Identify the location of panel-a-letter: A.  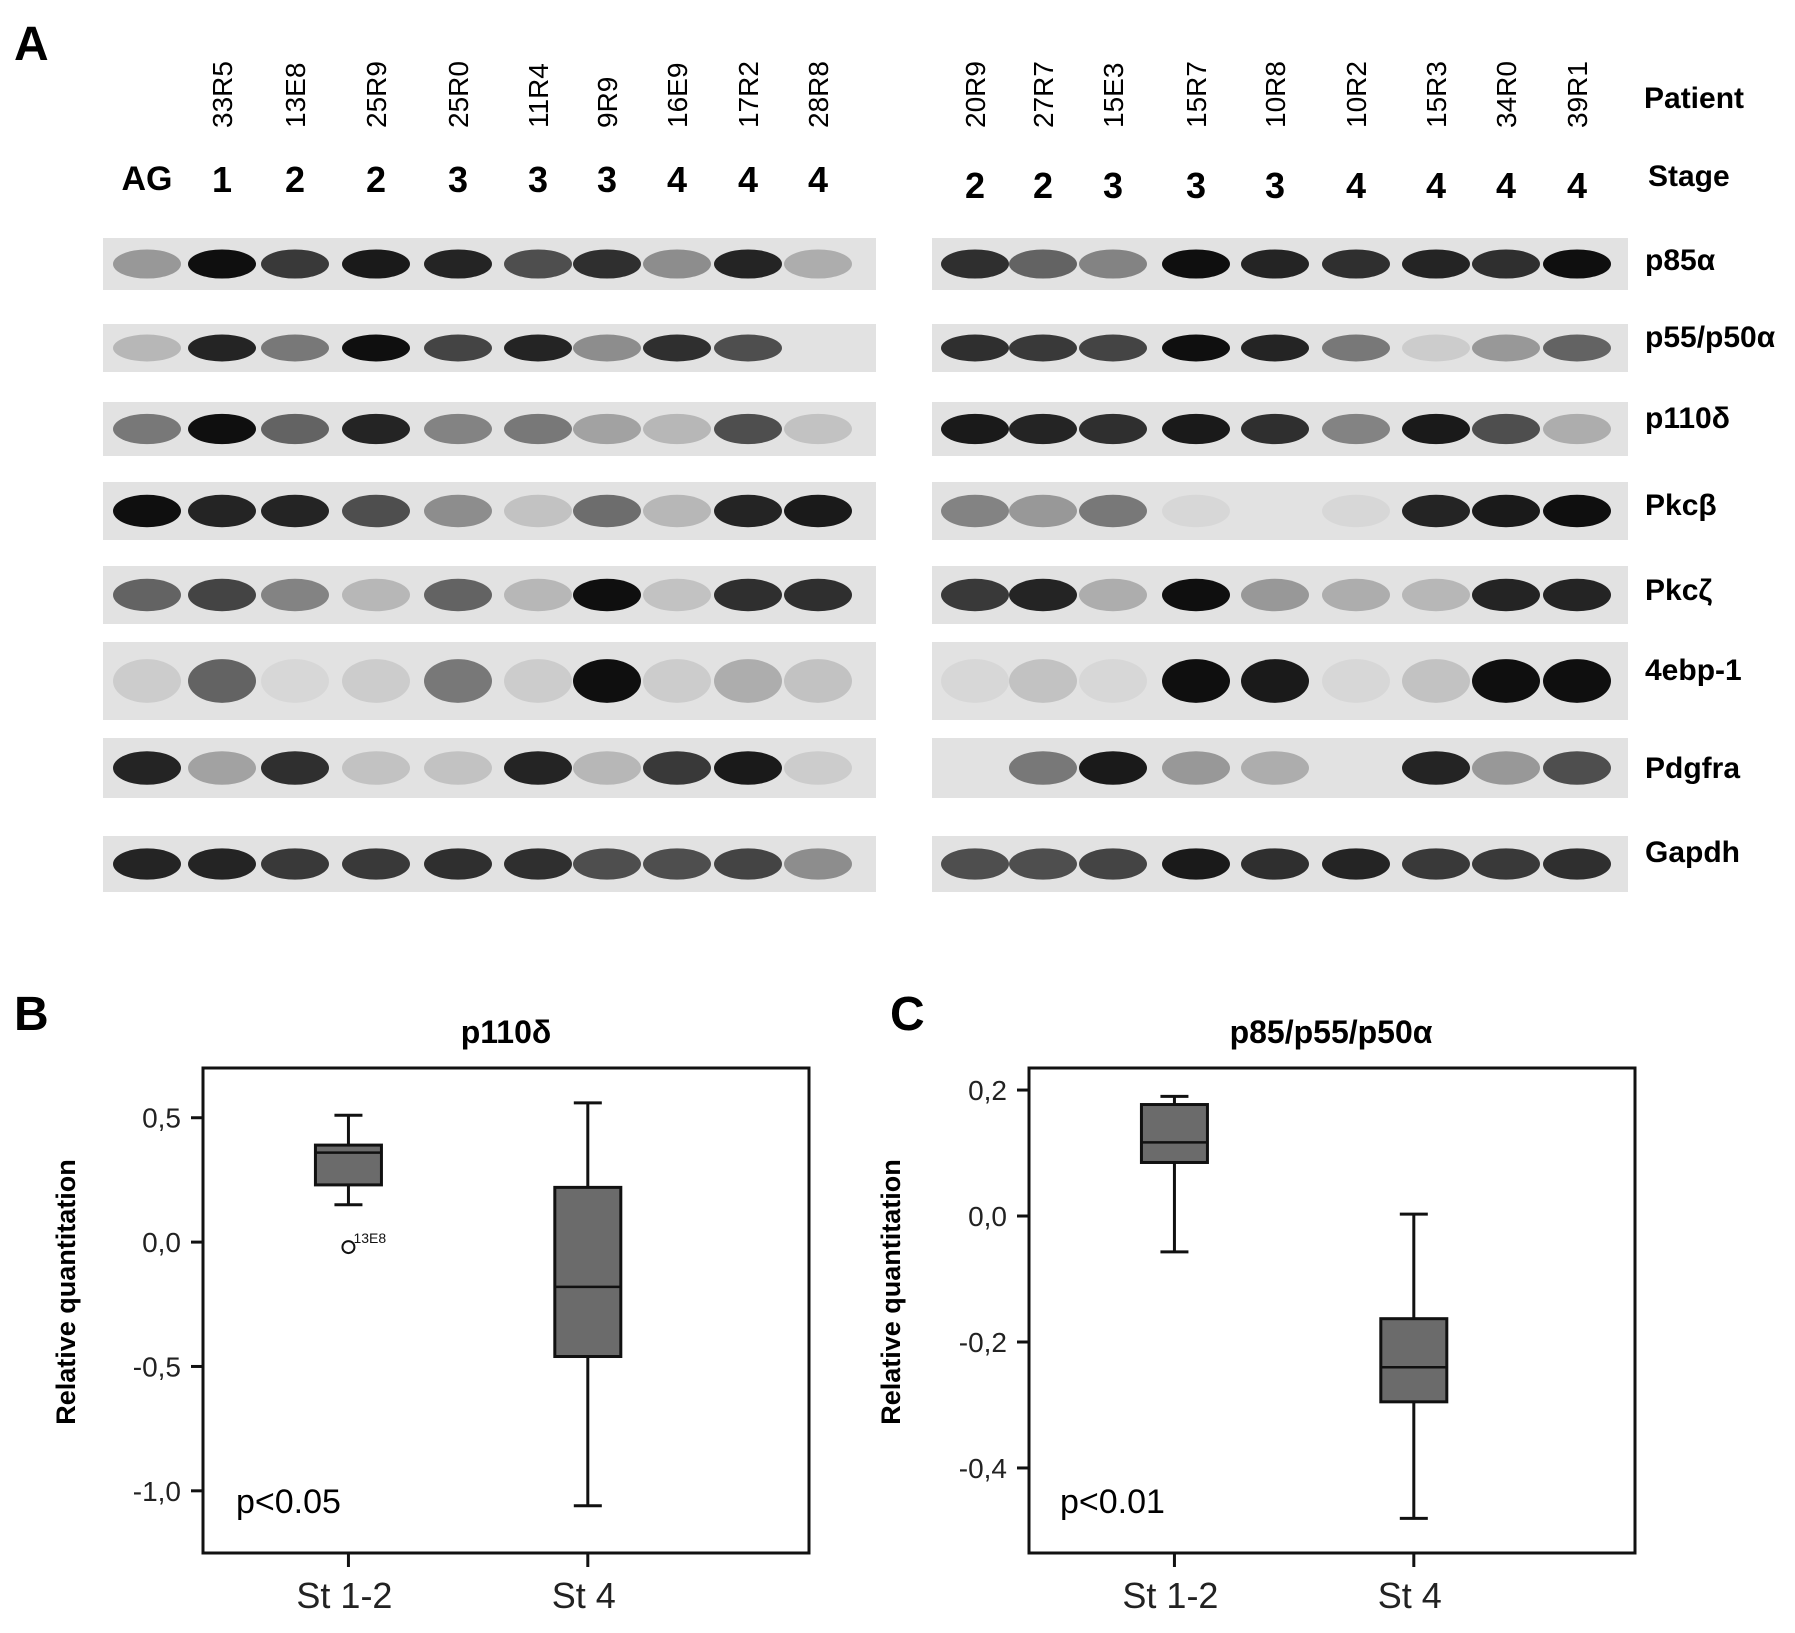
(31, 44).